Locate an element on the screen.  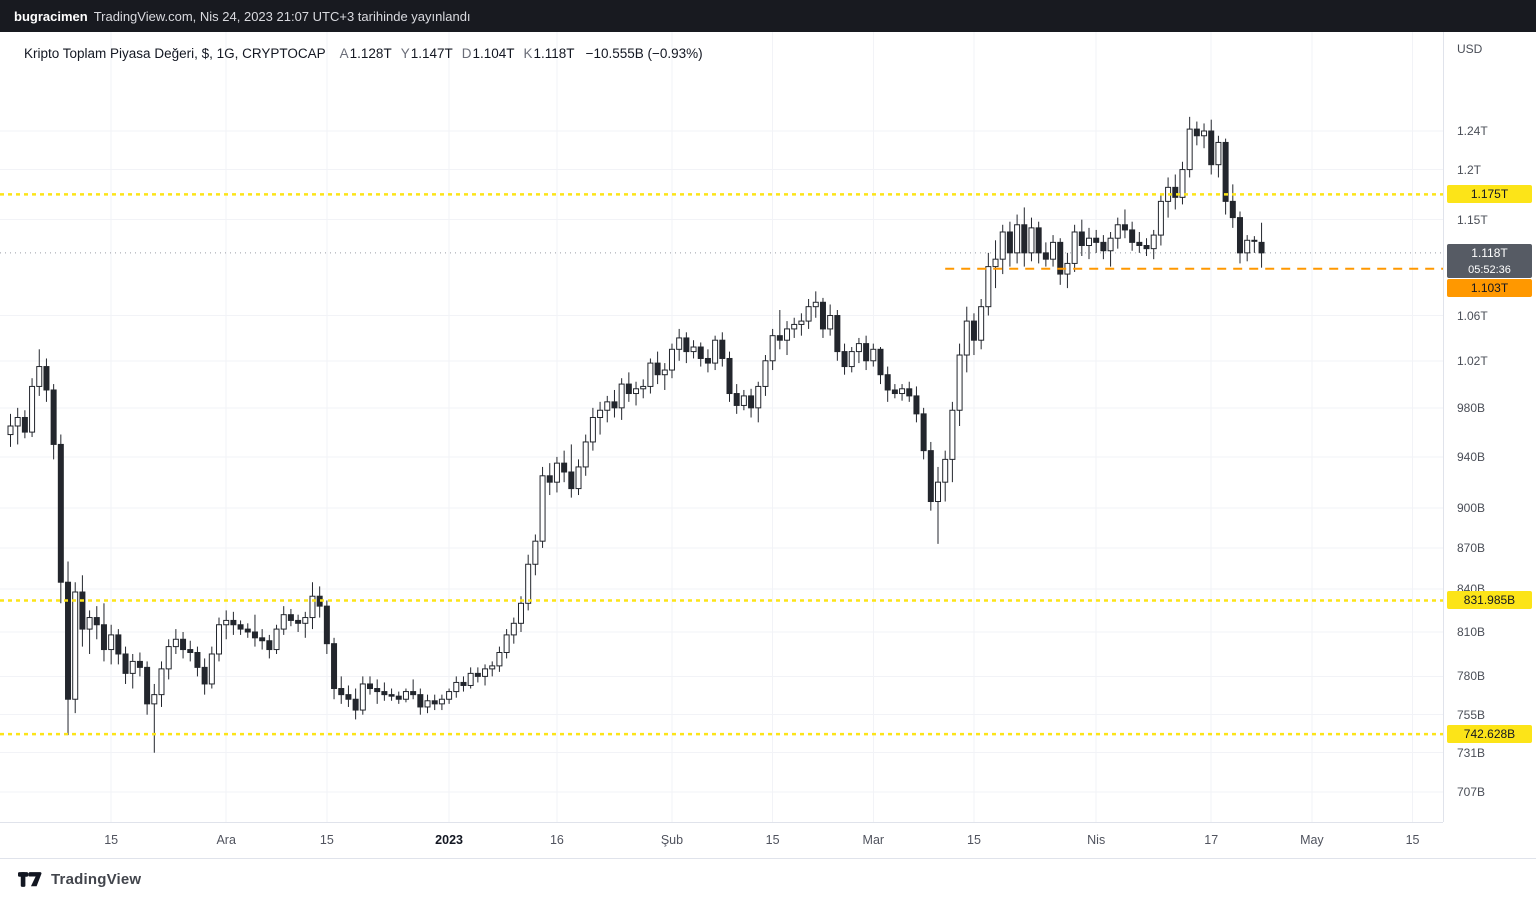
price-tick: 900B is located at coordinates (1471, 508).